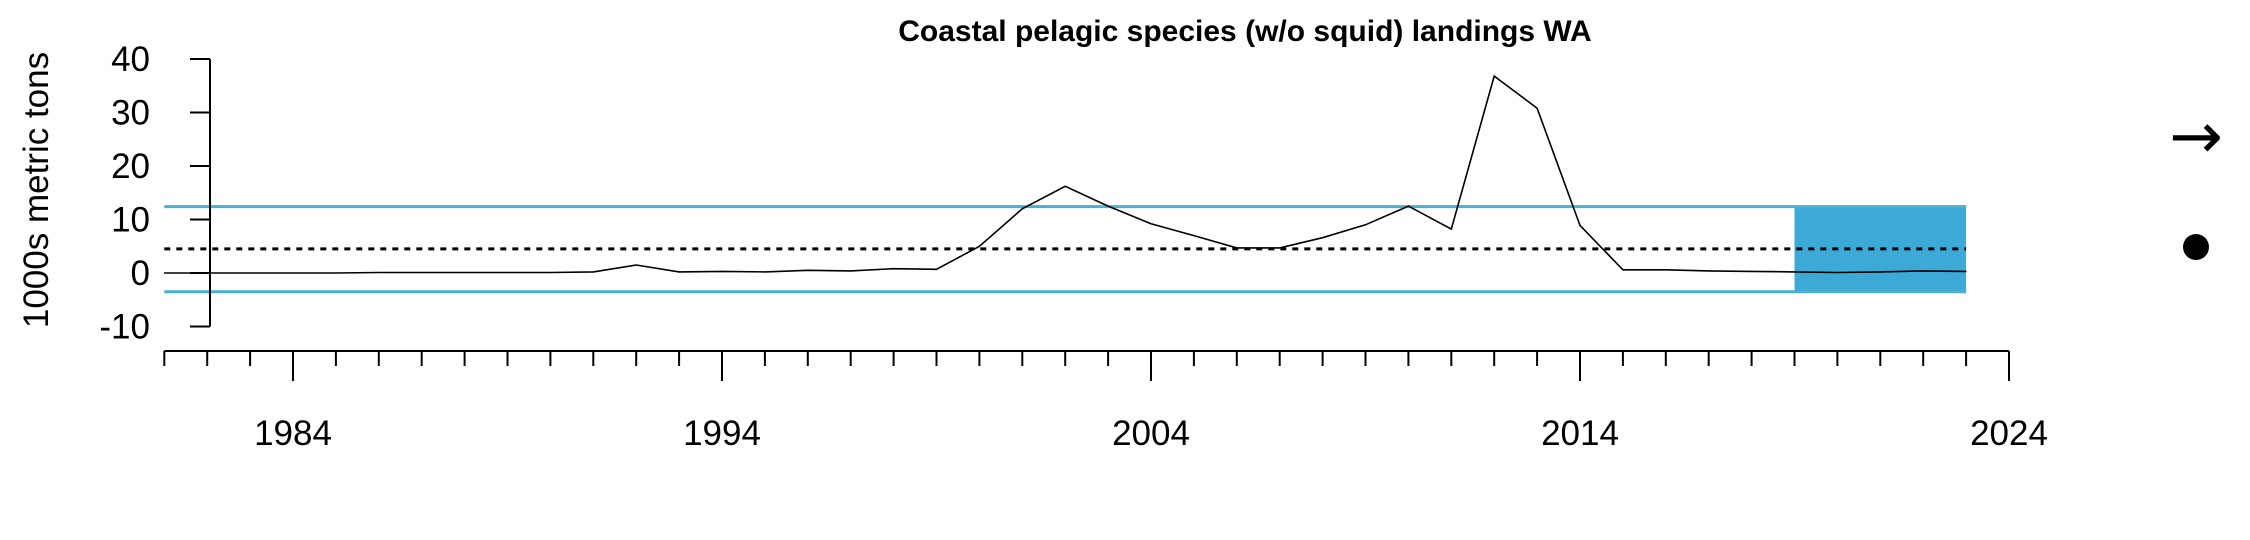 The width and height of the screenshot is (2250, 540). Describe the element at coordinates (130, 113) in the screenshot. I see `y-tick-label: 30` at that location.